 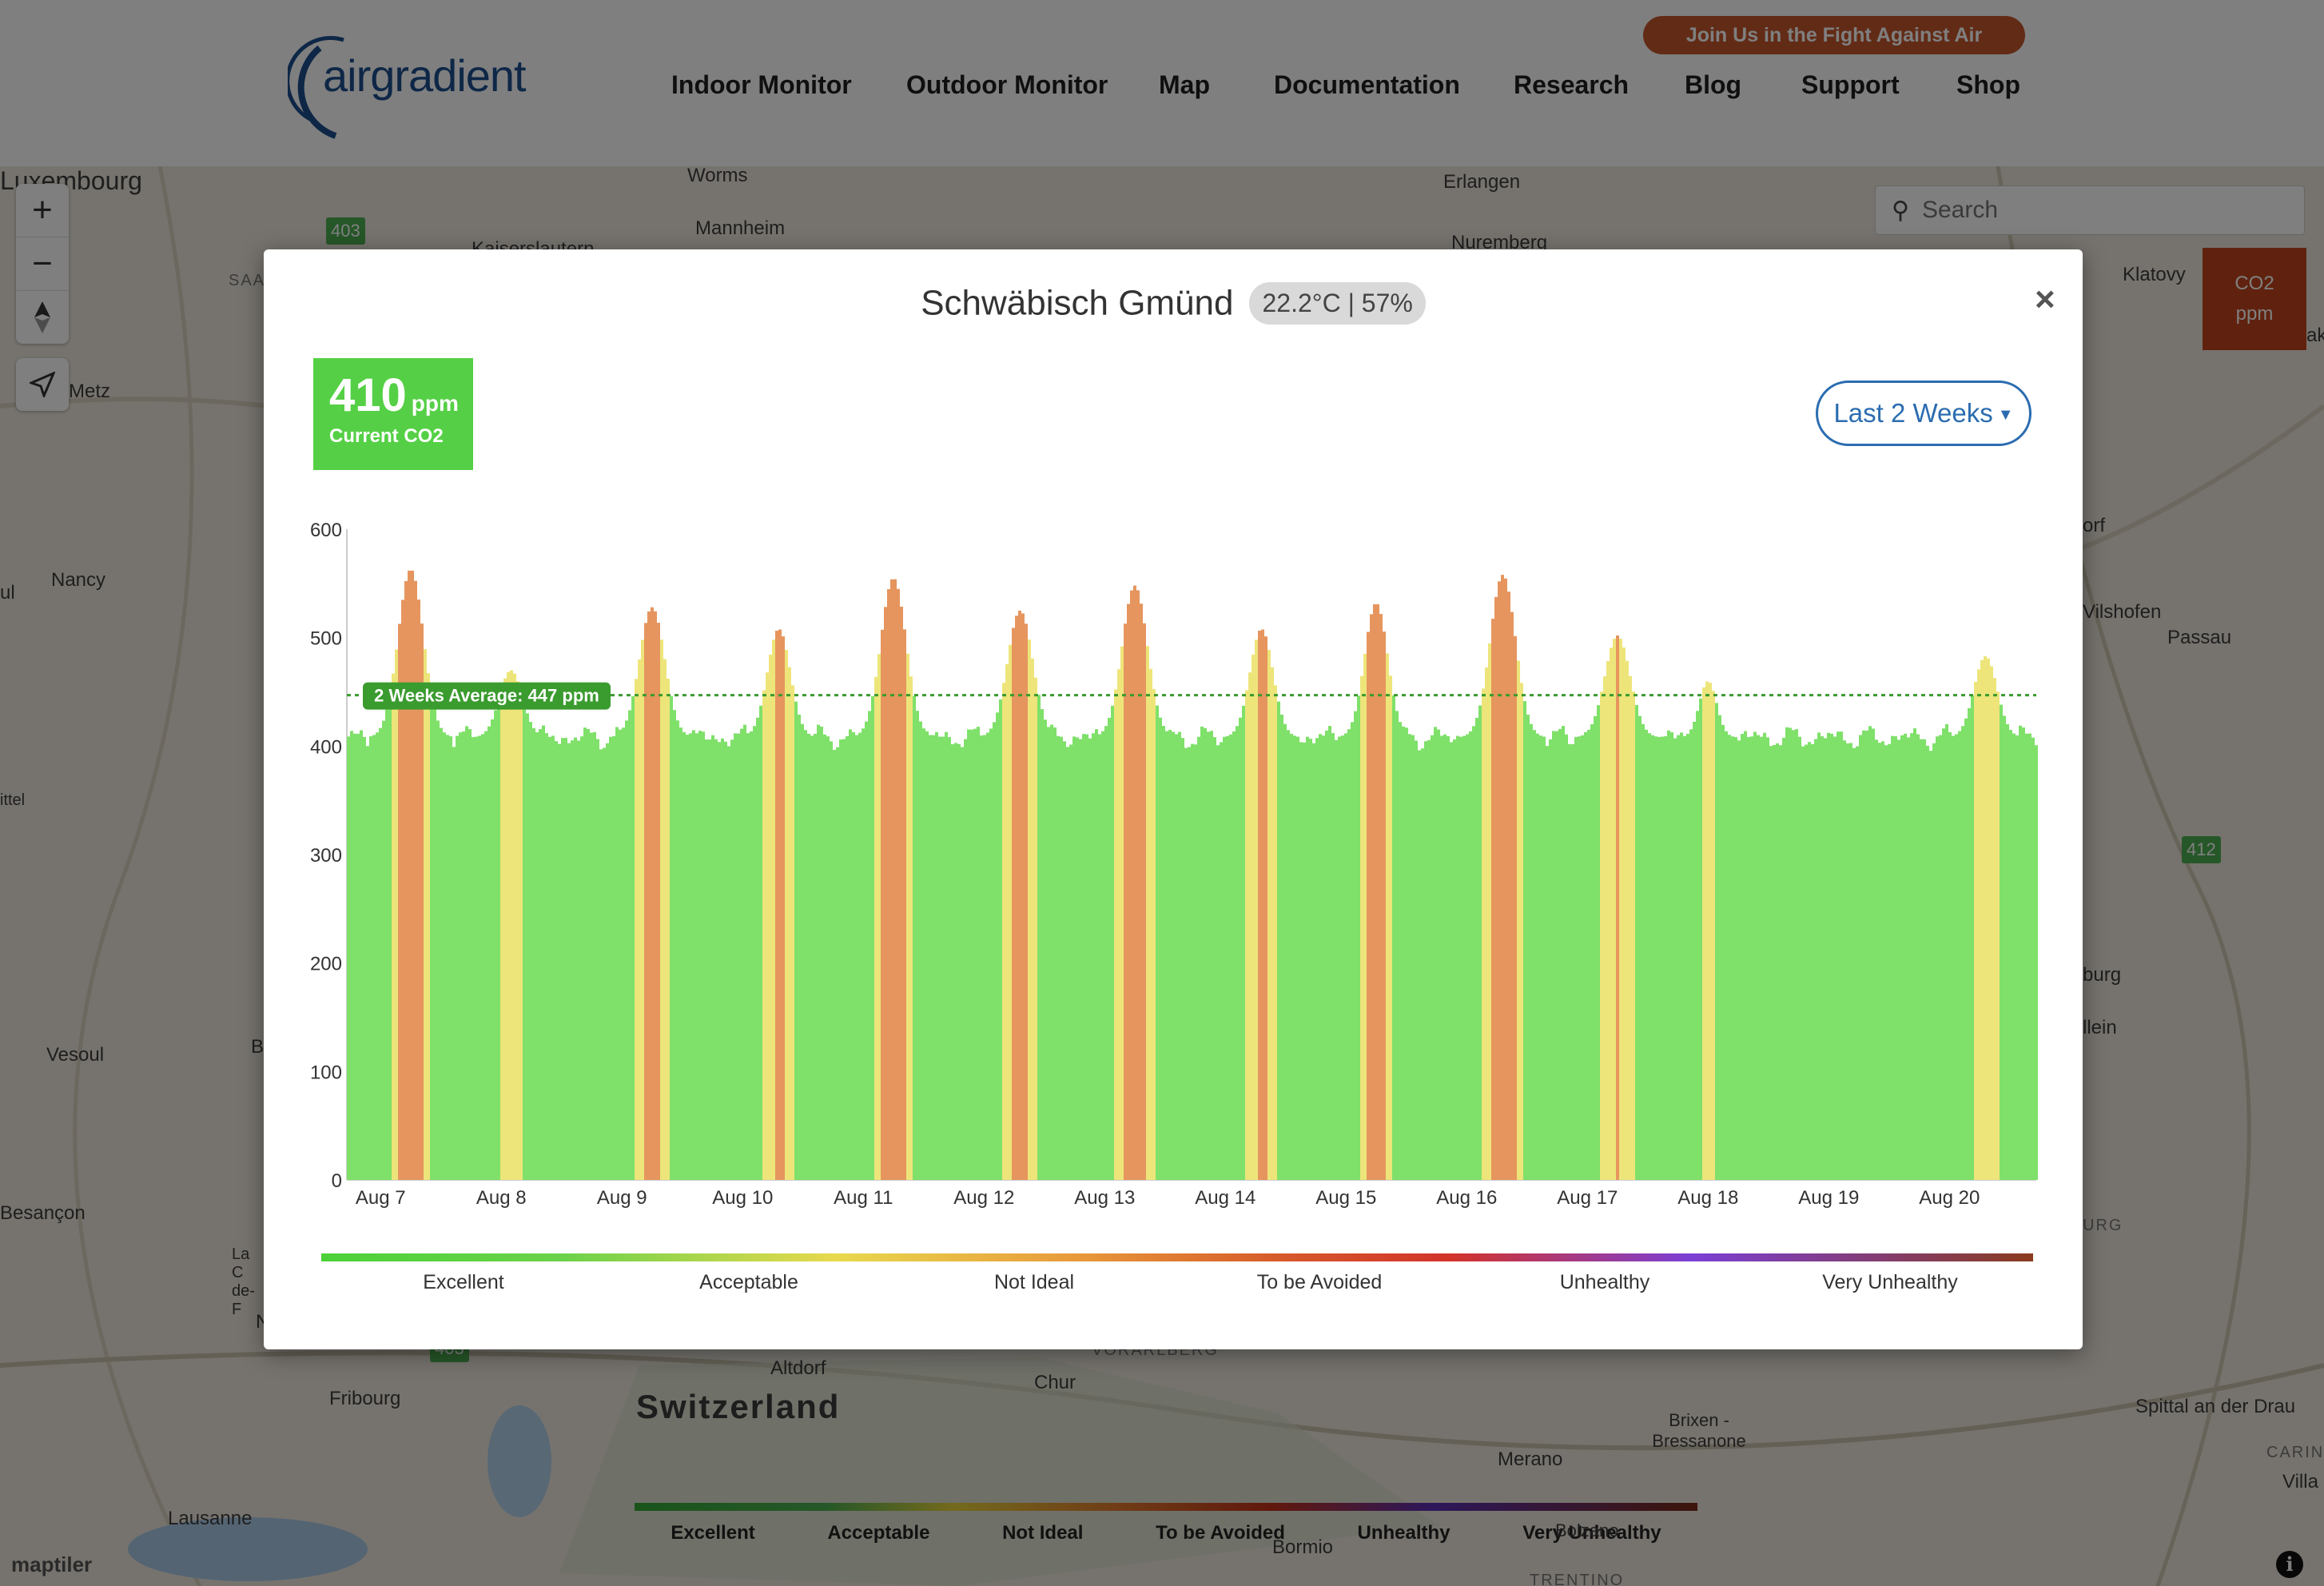 I want to click on close-icon: ×, so click(x=2045, y=299).